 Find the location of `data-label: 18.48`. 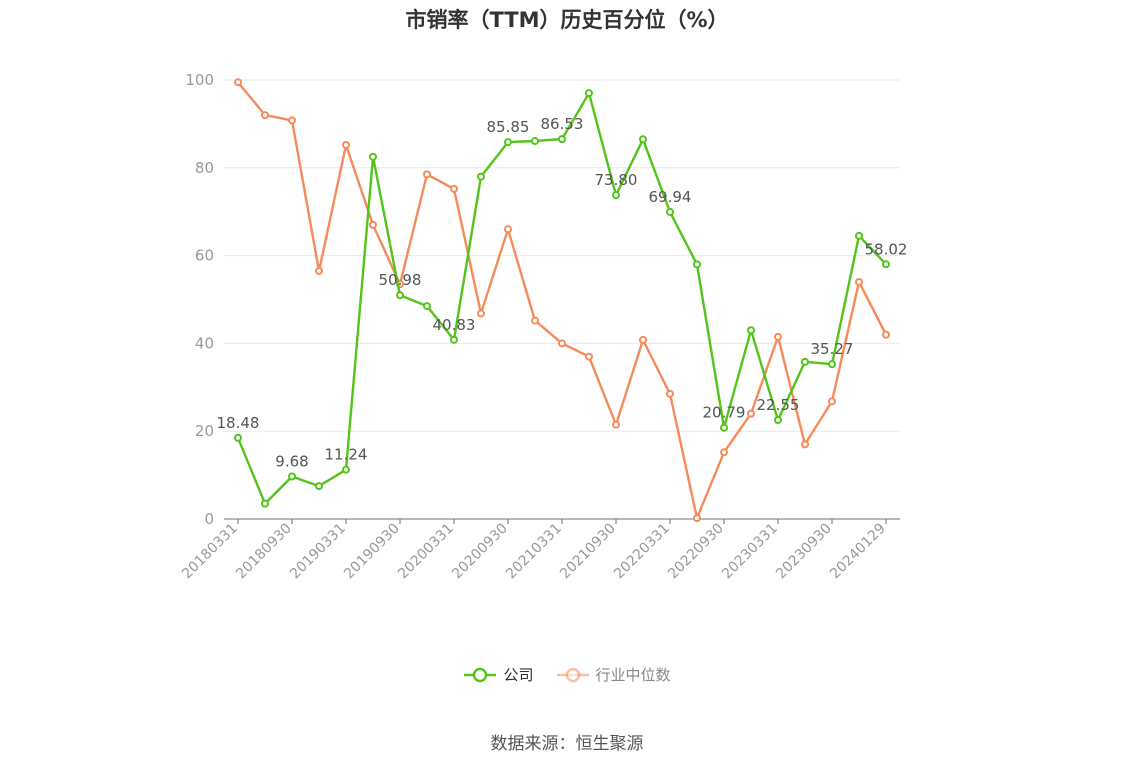

data-label: 18.48 is located at coordinates (238, 423).